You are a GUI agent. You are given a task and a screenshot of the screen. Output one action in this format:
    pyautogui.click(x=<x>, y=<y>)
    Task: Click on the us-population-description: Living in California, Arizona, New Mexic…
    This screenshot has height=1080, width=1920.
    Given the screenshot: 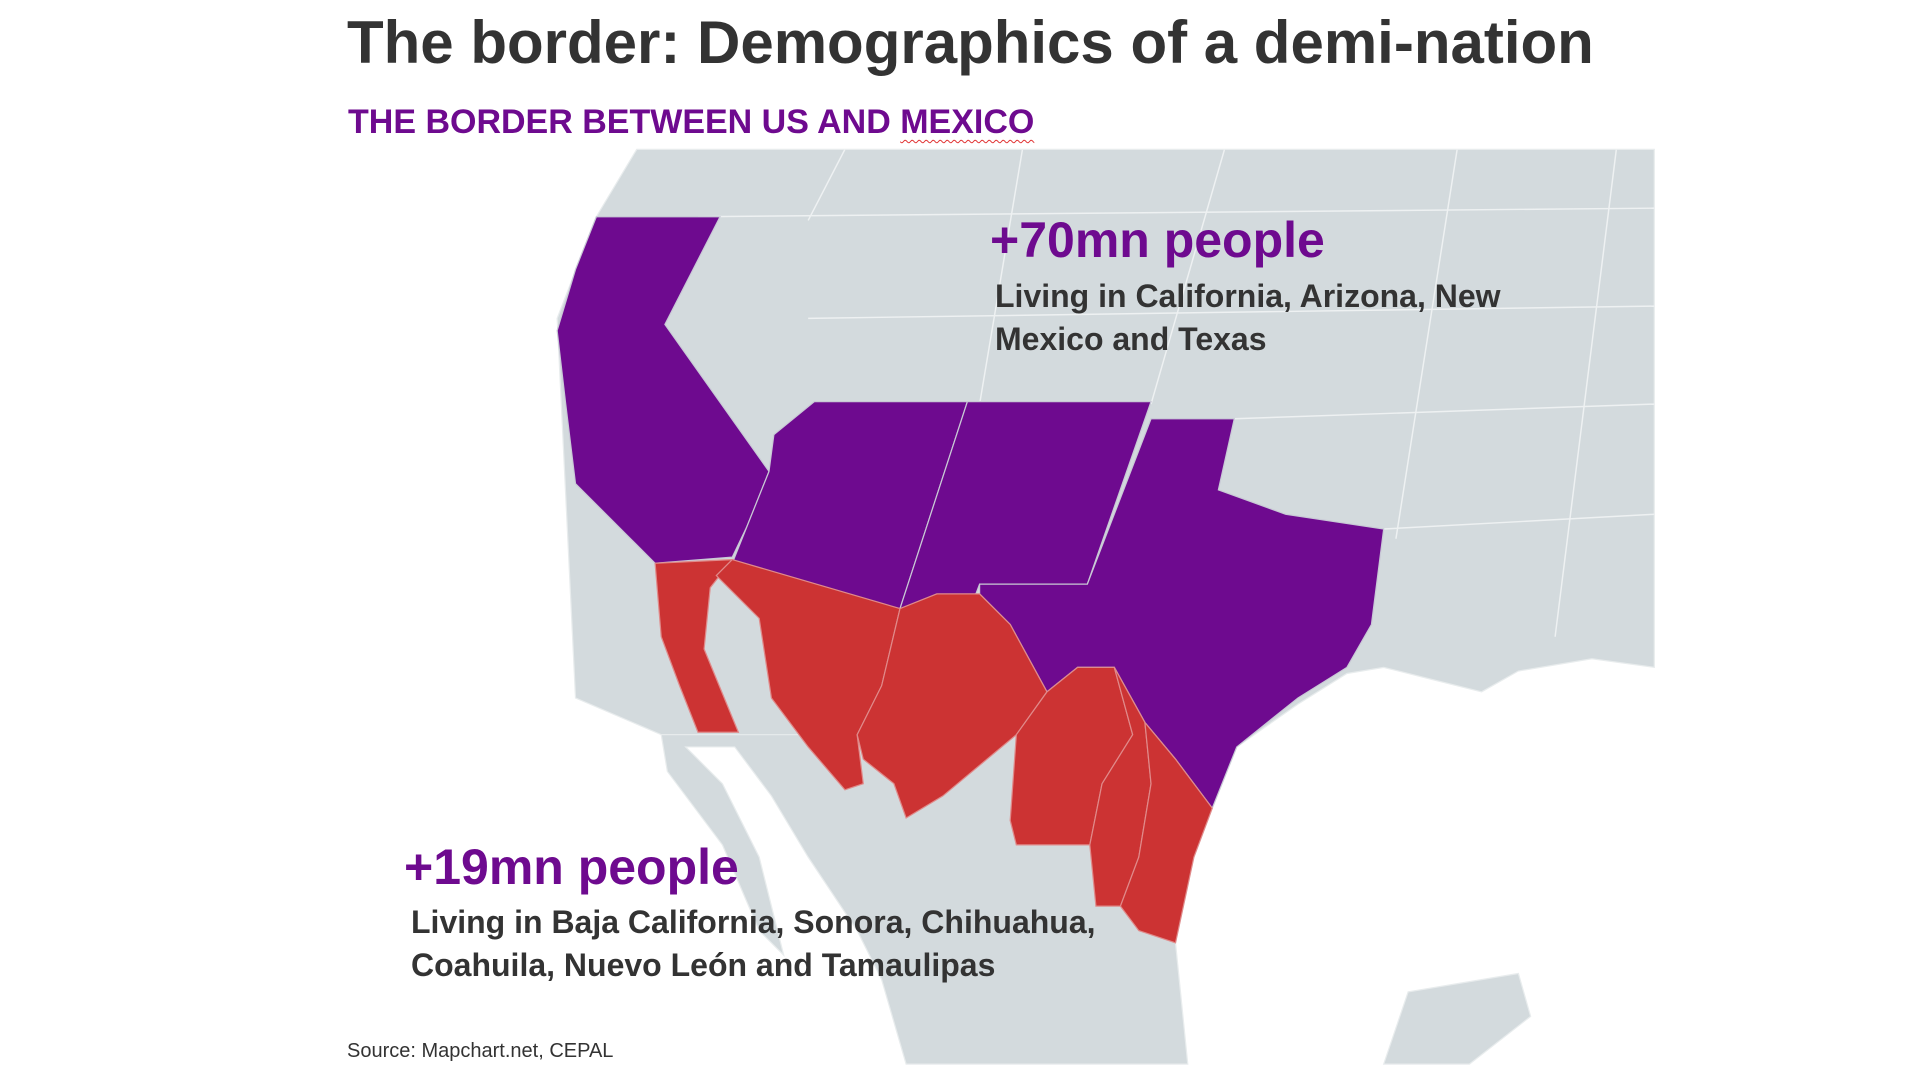 What is the action you would take?
    pyautogui.click(x=1248, y=317)
    